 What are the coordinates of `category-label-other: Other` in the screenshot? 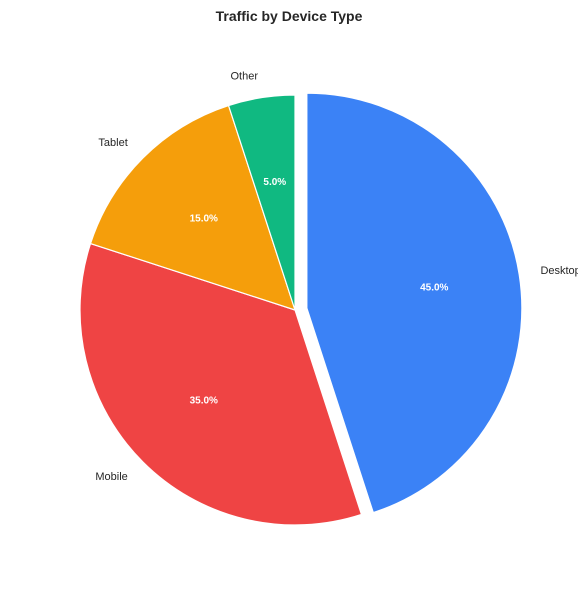 It's located at (244, 76).